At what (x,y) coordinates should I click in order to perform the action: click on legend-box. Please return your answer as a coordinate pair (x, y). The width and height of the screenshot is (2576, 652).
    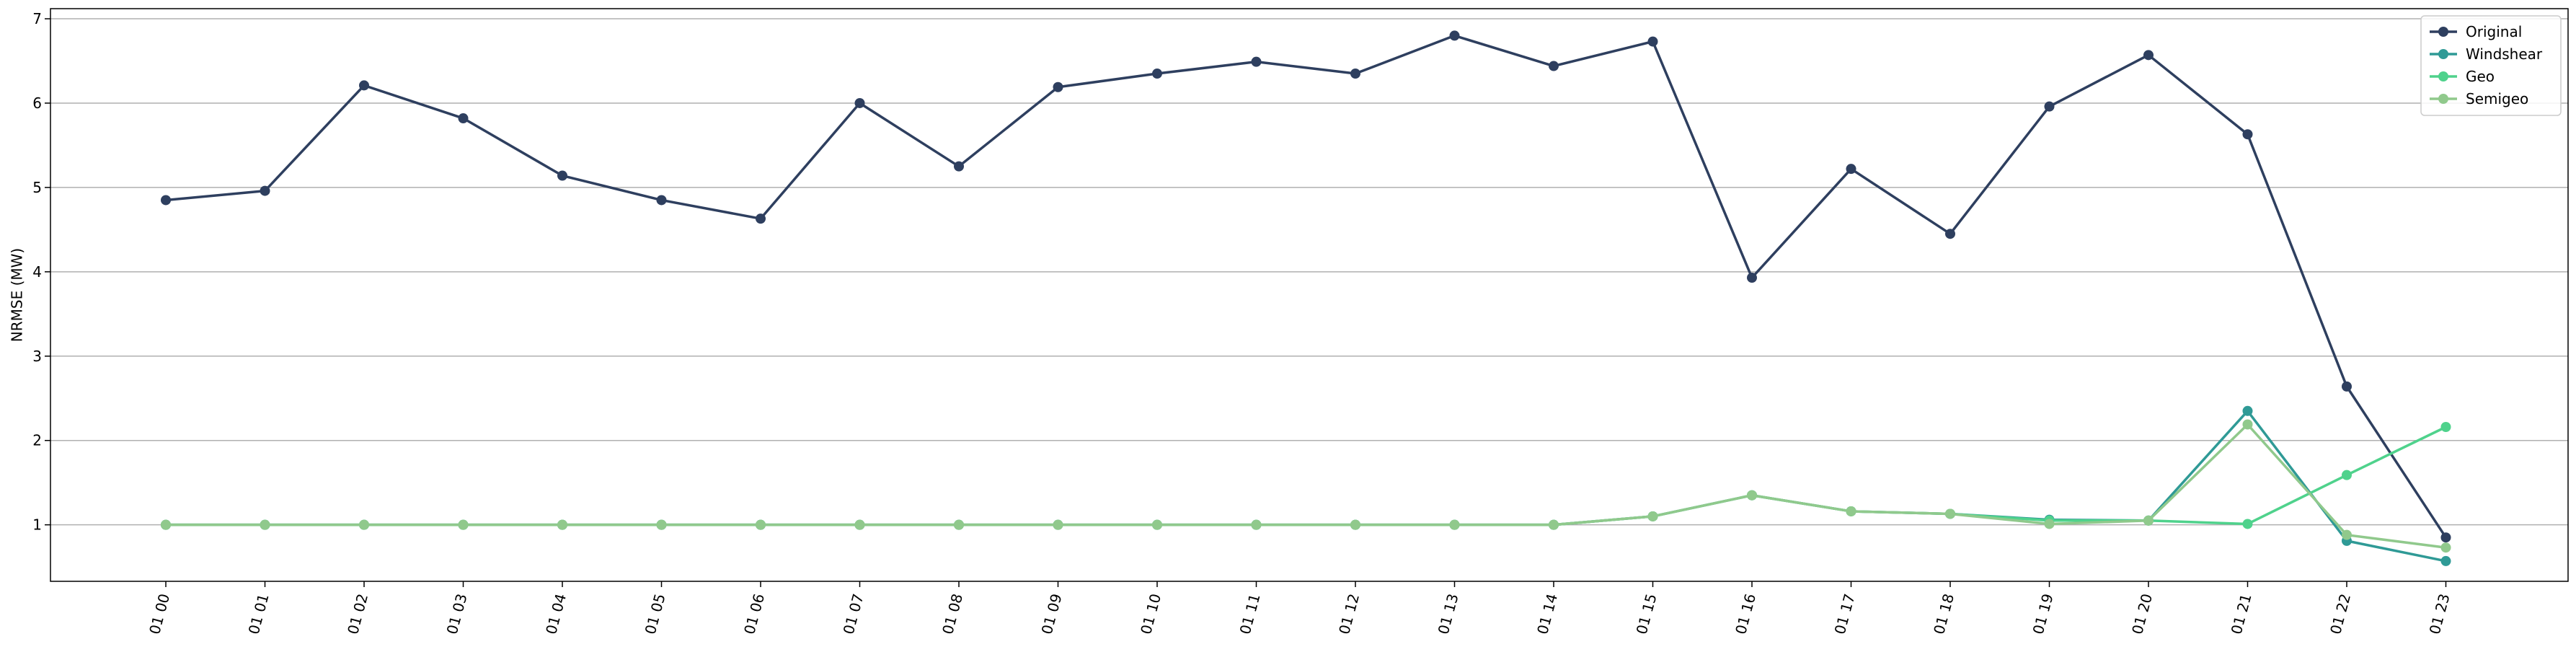
    Looking at the image, I should click on (2491, 65).